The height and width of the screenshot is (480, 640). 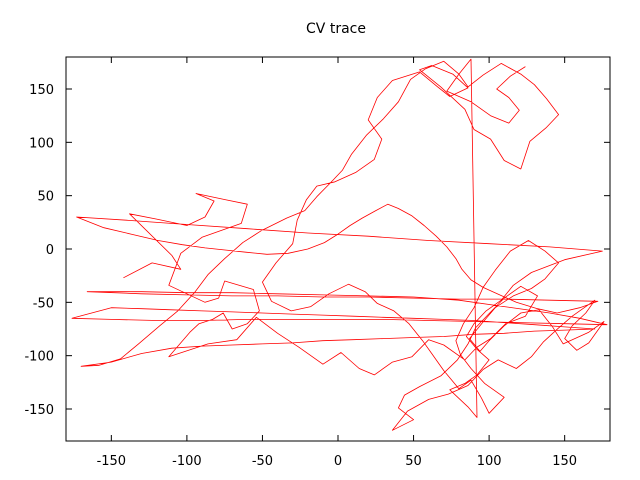 What do you see at coordinates (39, 357) in the screenshot?
I see `y-tick-label: -100` at bounding box center [39, 357].